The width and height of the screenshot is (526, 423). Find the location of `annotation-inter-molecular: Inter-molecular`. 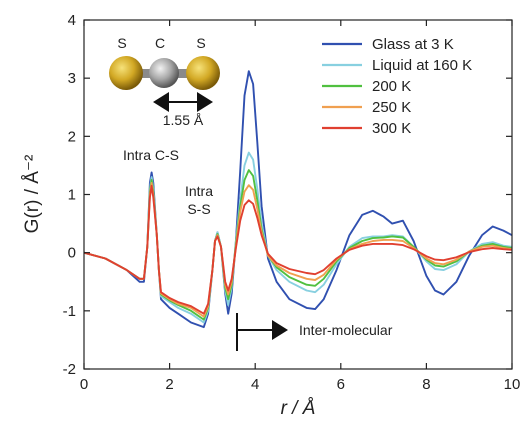

annotation-inter-molecular: Inter-molecular is located at coordinates (346, 330).